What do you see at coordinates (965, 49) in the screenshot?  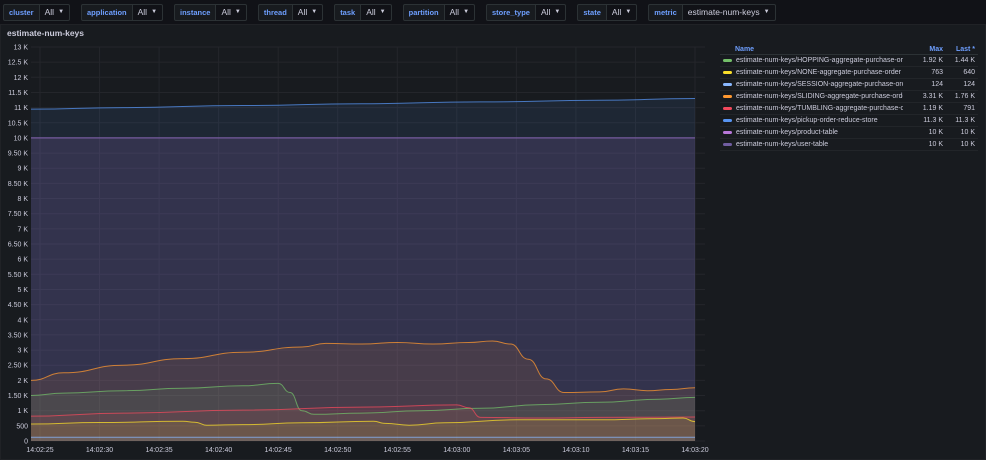 I see `legend-header-last: Last *` at bounding box center [965, 49].